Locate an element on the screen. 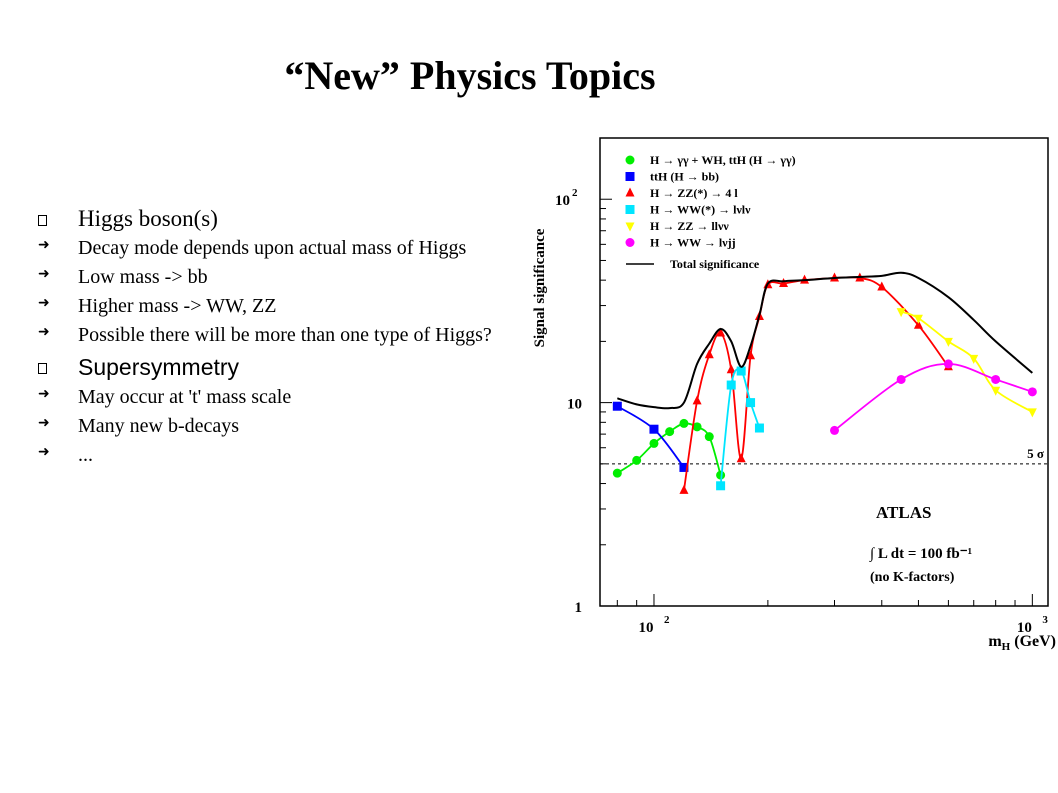 Image resolution: width=1058 pixels, height=793 pixels. k-factor-note: (no K-factors) is located at coordinates (912, 577).